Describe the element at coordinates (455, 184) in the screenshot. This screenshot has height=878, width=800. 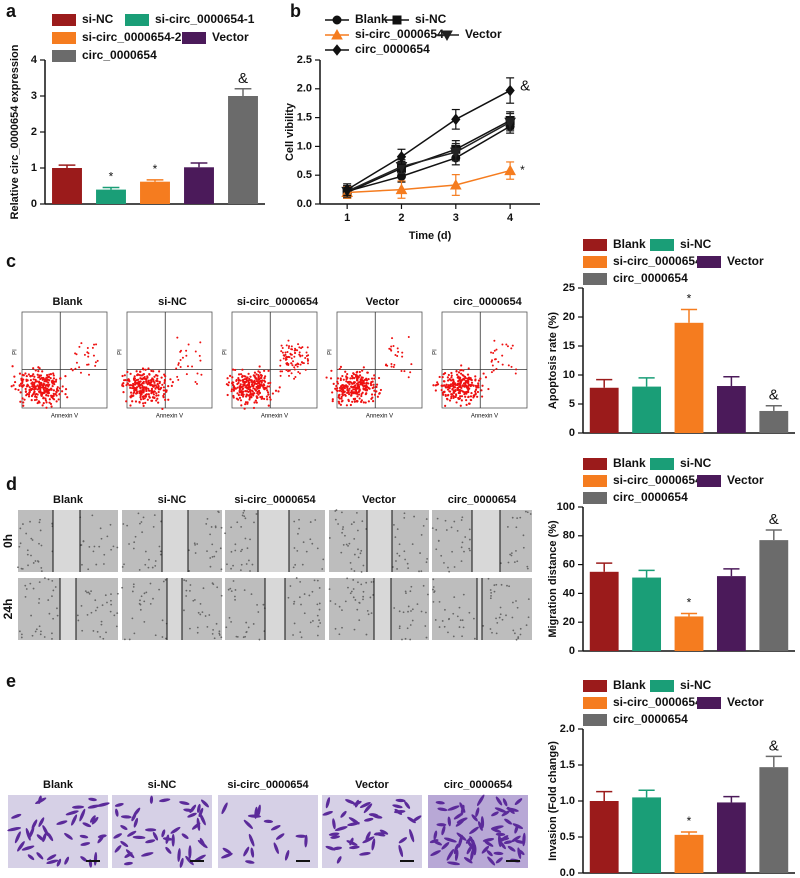
I see `marker` at that location.